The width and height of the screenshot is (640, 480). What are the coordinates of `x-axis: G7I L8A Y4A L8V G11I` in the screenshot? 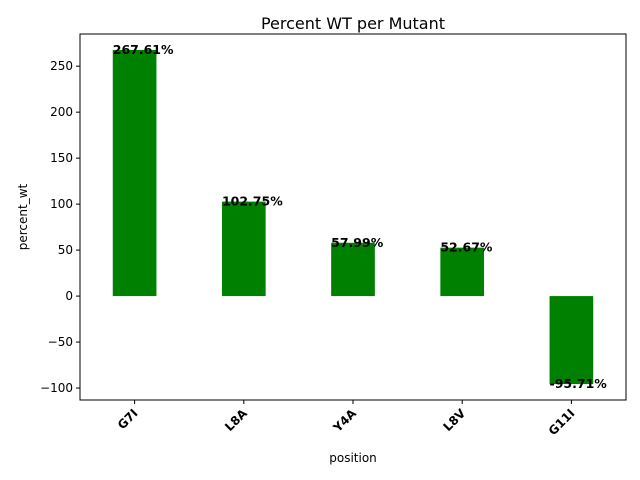 It's located at (346, 419).